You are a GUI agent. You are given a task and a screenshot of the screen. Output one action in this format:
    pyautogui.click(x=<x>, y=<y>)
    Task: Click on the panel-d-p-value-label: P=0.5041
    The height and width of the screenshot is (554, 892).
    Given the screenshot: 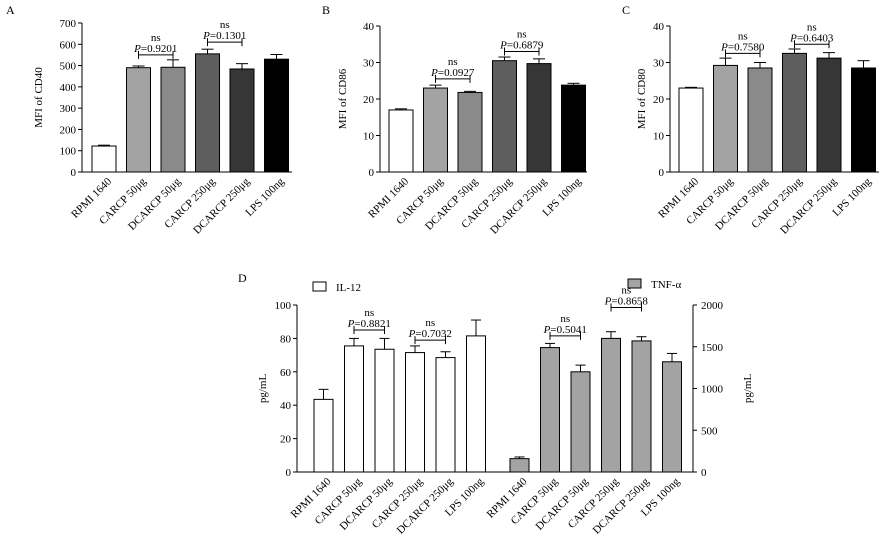 What is the action you would take?
    pyautogui.click(x=565, y=330)
    